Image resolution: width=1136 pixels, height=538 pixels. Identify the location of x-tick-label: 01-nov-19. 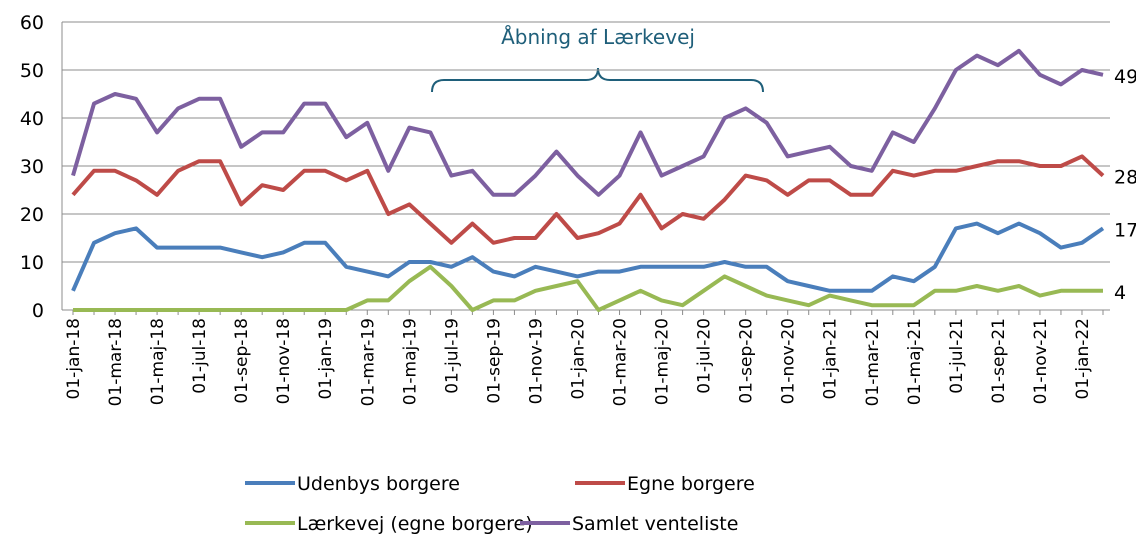
(536, 361).